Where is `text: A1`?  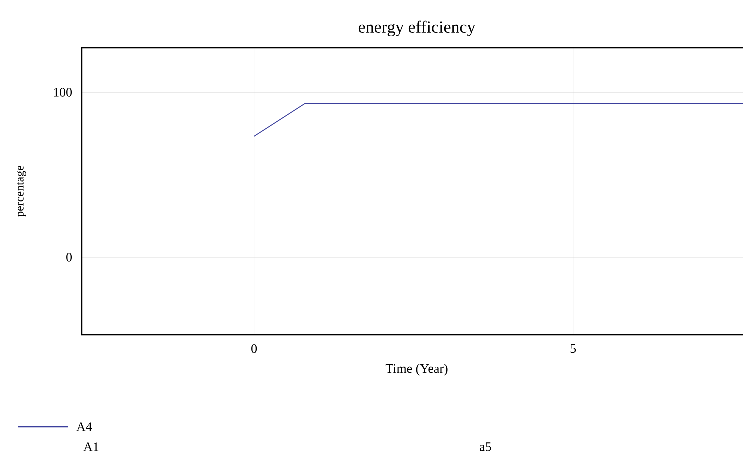
text: A1 is located at coordinates (91, 447).